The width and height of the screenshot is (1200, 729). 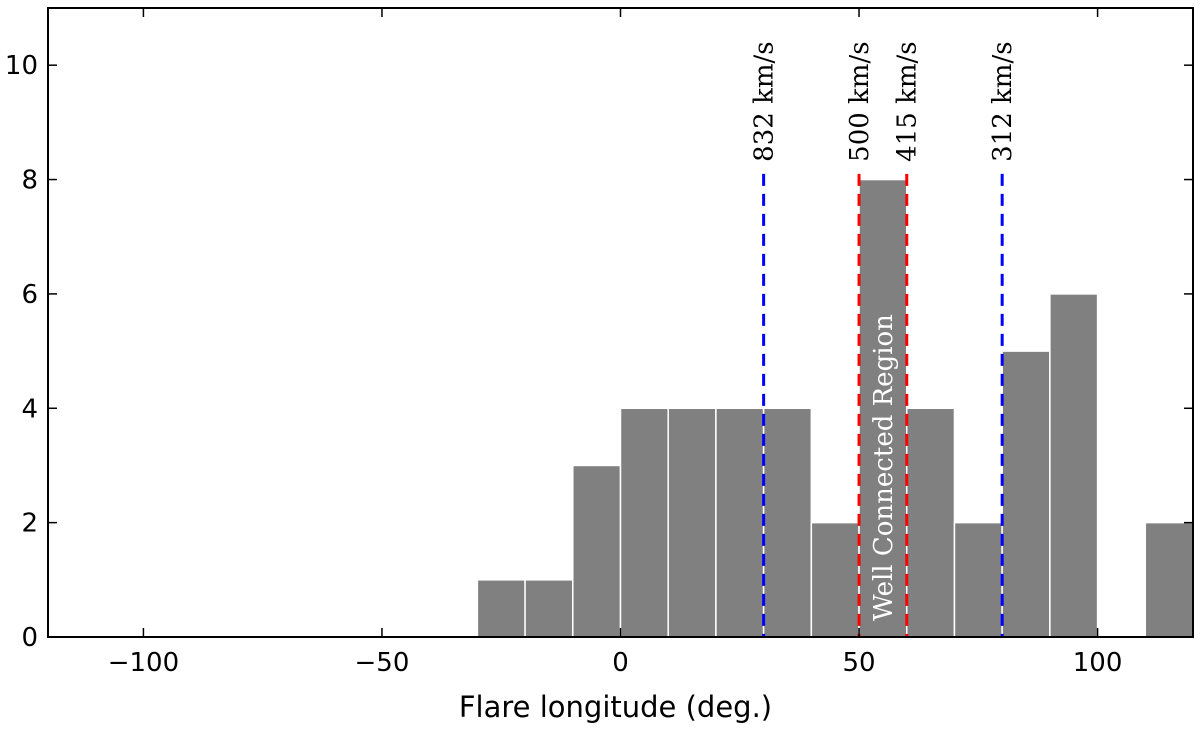 I want to click on y-tick-label: 10, so click(x=21, y=66).